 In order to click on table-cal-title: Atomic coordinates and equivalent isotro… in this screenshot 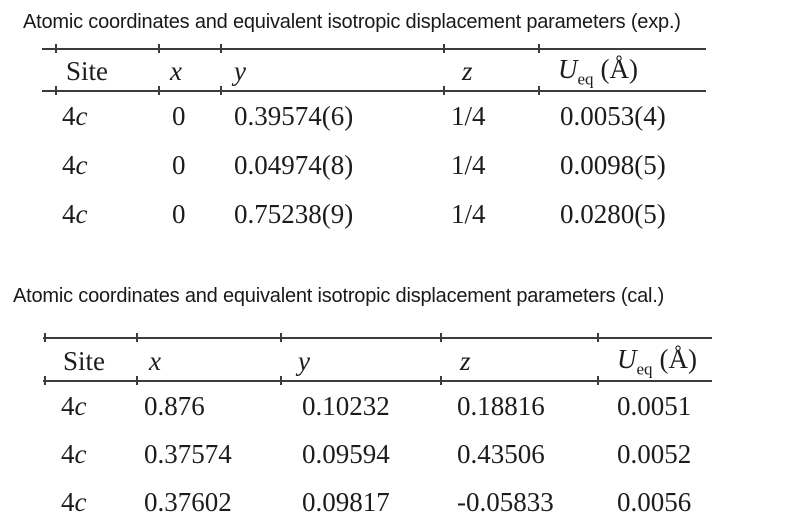, I will do `click(339, 296)`.